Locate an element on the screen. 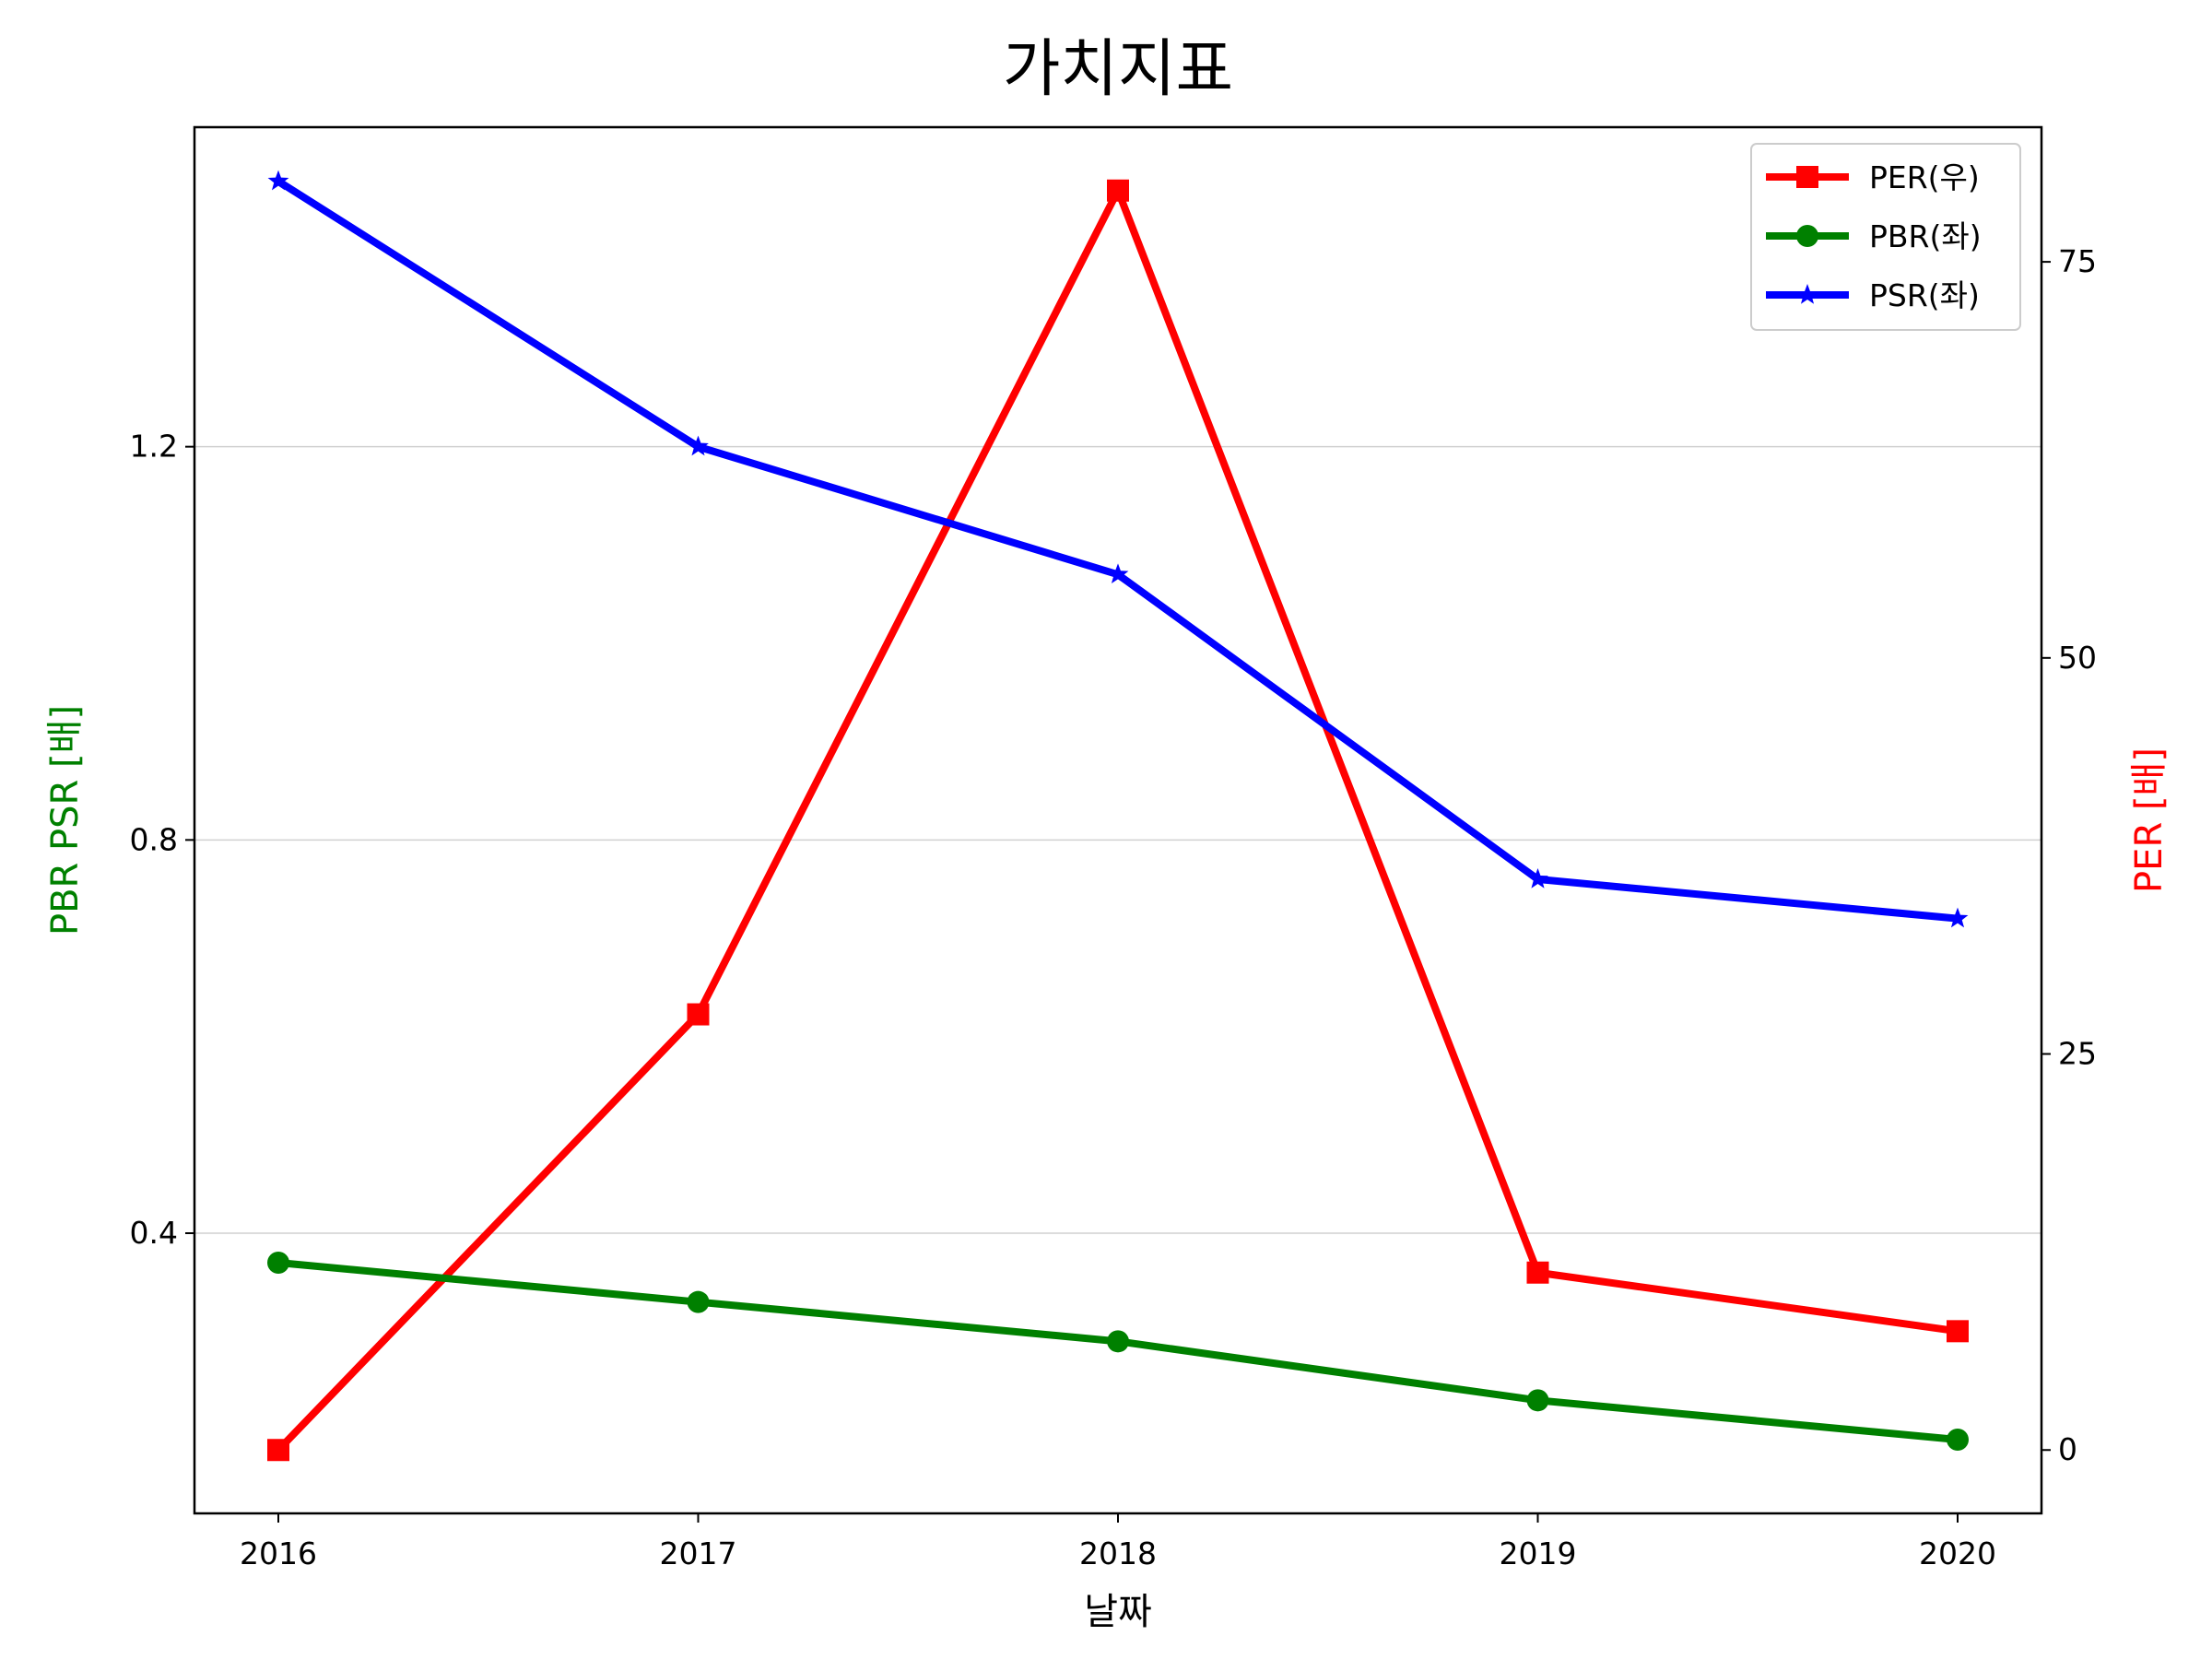  y-right-tick-label: 50 is located at coordinates (2077, 658).